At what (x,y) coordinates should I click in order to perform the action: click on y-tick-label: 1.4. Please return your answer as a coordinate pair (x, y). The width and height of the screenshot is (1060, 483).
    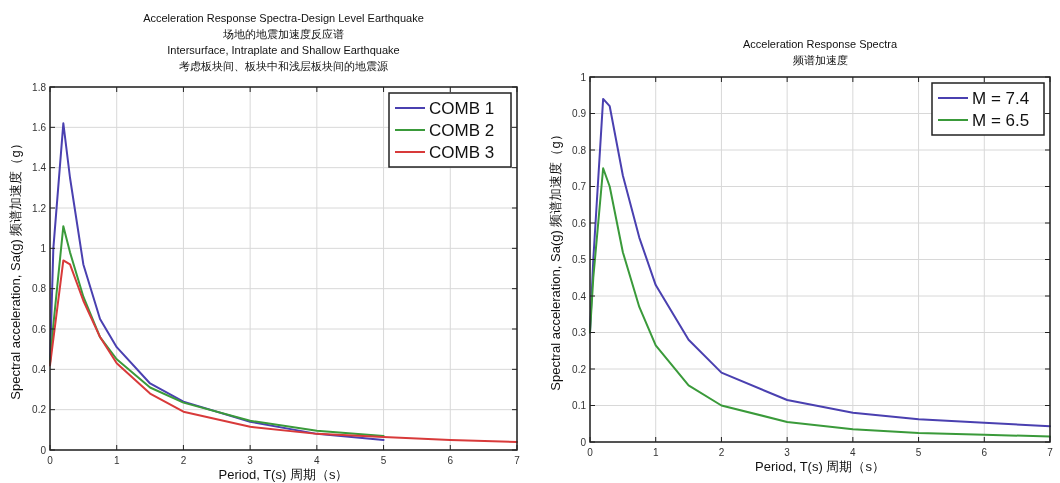
    Looking at the image, I should click on (39, 168).